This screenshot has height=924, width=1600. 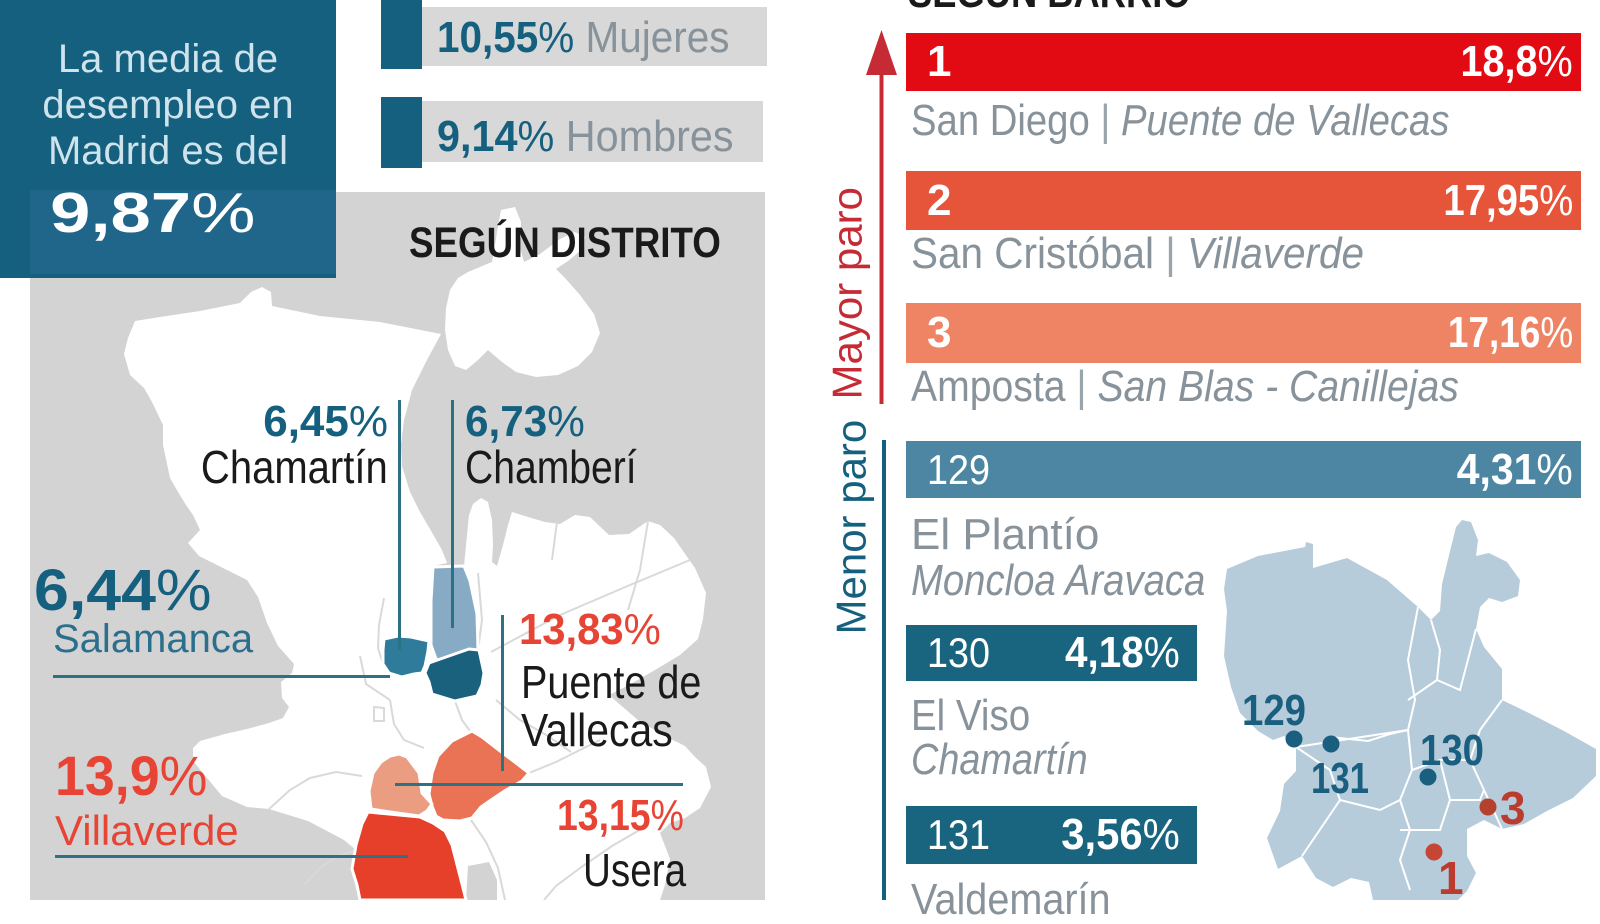 I want to click on svg-text: 3, so click(x=1513, y=808).